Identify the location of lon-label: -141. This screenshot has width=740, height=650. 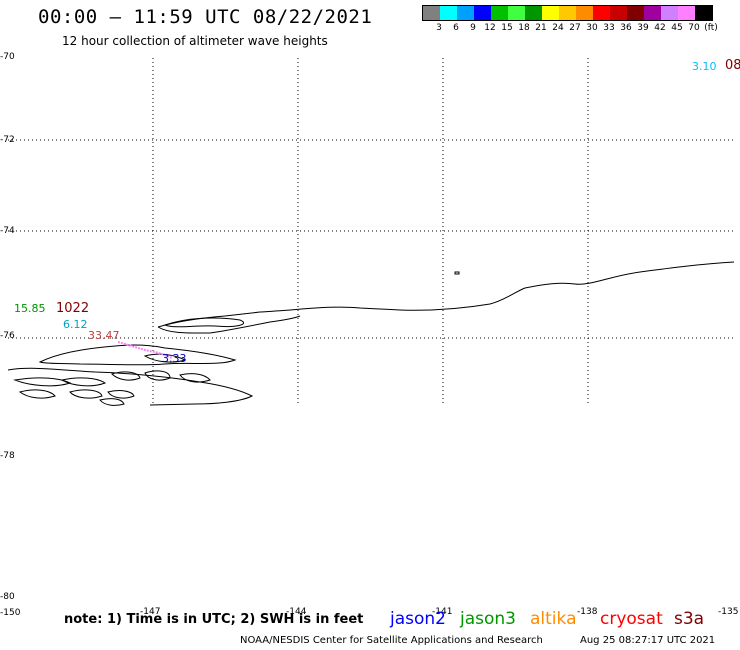
(442, 612).